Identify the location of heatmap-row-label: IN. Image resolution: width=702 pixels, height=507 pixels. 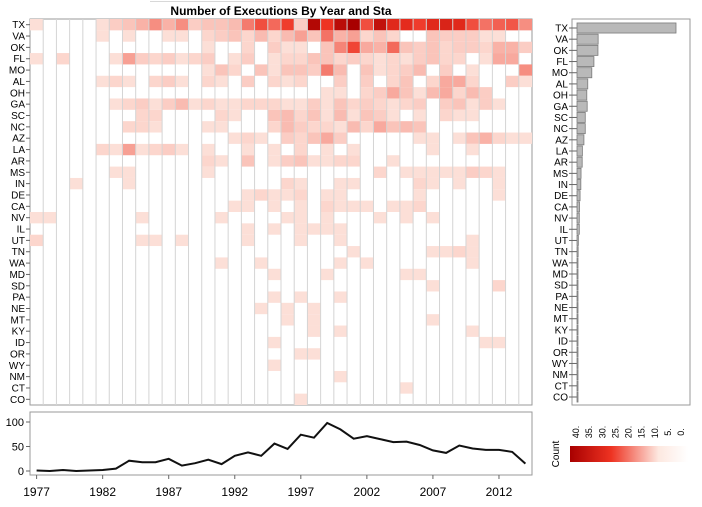
(20, 184).